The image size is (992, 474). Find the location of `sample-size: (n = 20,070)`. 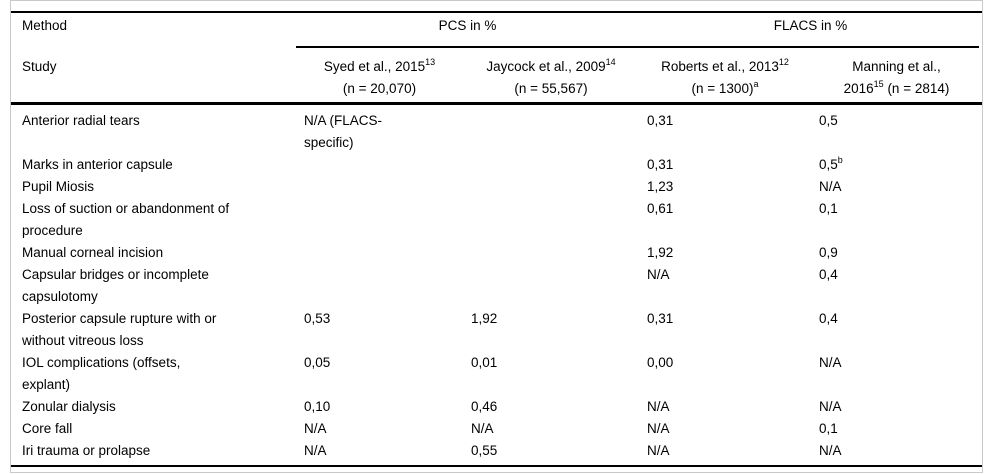

sample-size: (n = 20,070) is located at coordinates (379, 88).